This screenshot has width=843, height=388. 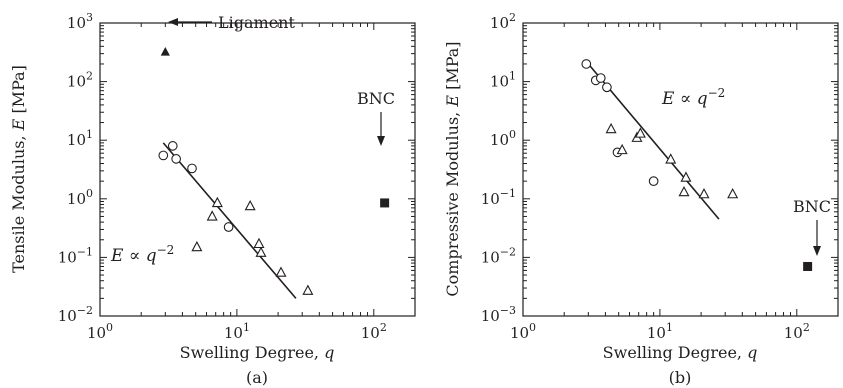 I want to click on bnc-label-a: BNC, so click(x=376, y=98).